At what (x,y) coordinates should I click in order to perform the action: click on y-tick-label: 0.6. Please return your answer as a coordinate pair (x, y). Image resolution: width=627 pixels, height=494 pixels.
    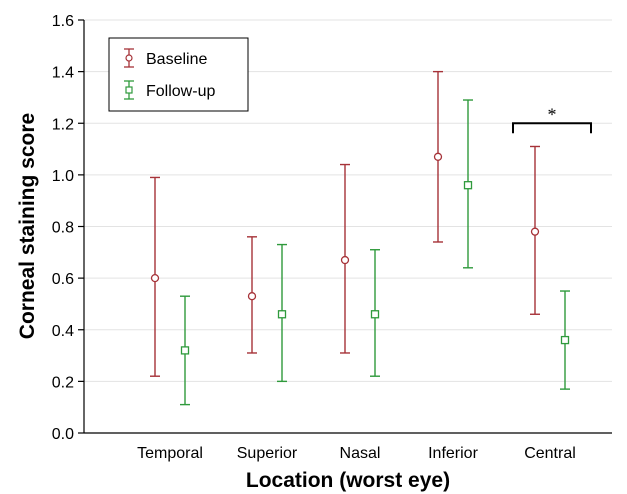
    Looking at the image, I should click on (63, 279).